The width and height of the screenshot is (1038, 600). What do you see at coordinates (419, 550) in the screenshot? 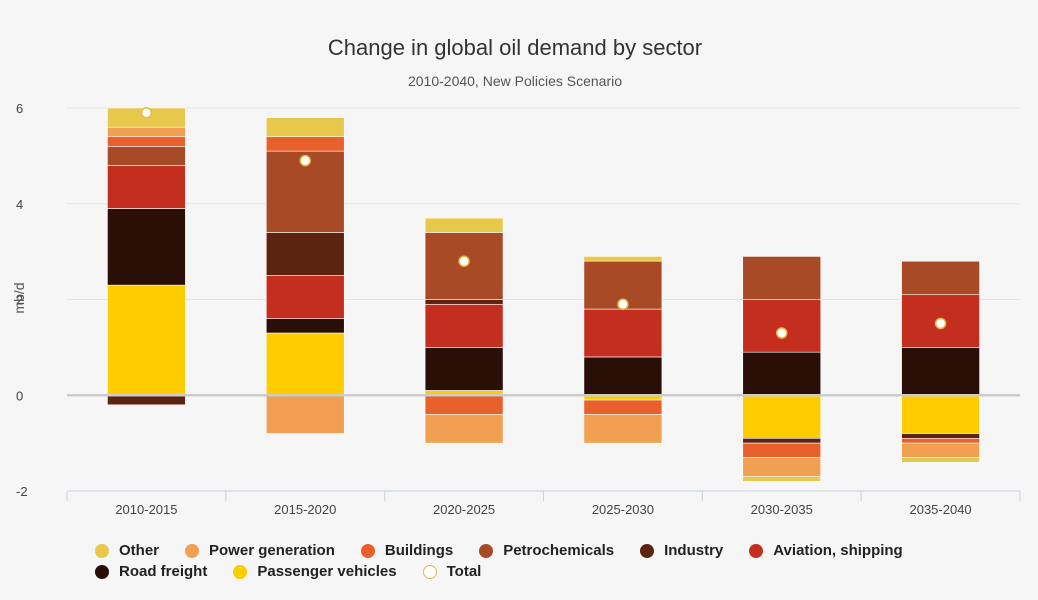
I see `legend-label: Buildings` at bounding box center [419, 550].